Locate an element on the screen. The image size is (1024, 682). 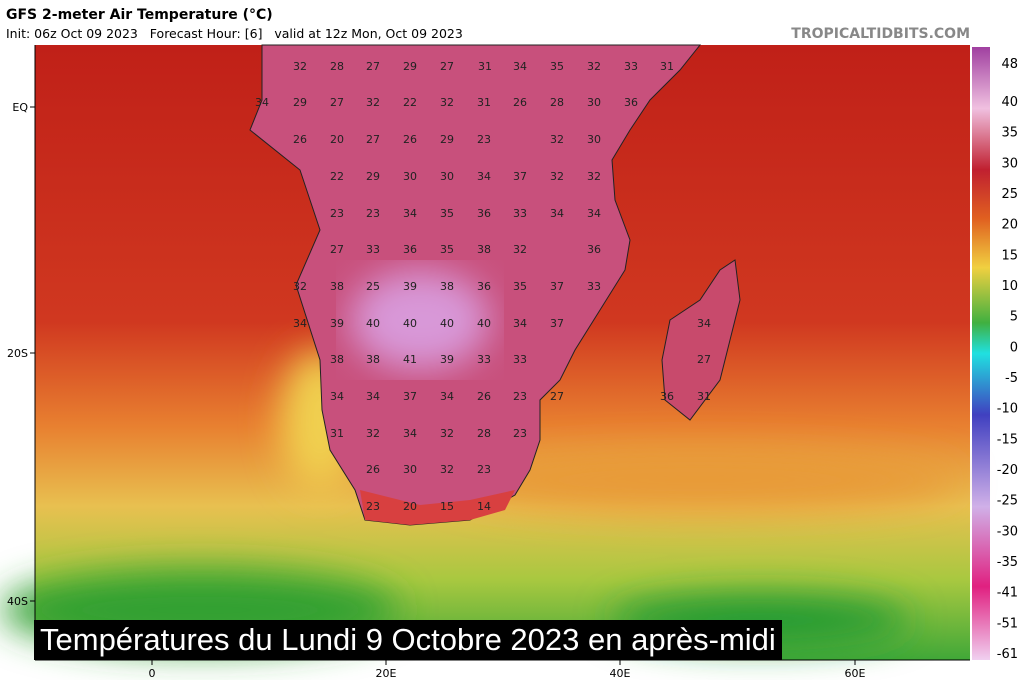
lat-label: 20S is located at coordinates (17, 353).